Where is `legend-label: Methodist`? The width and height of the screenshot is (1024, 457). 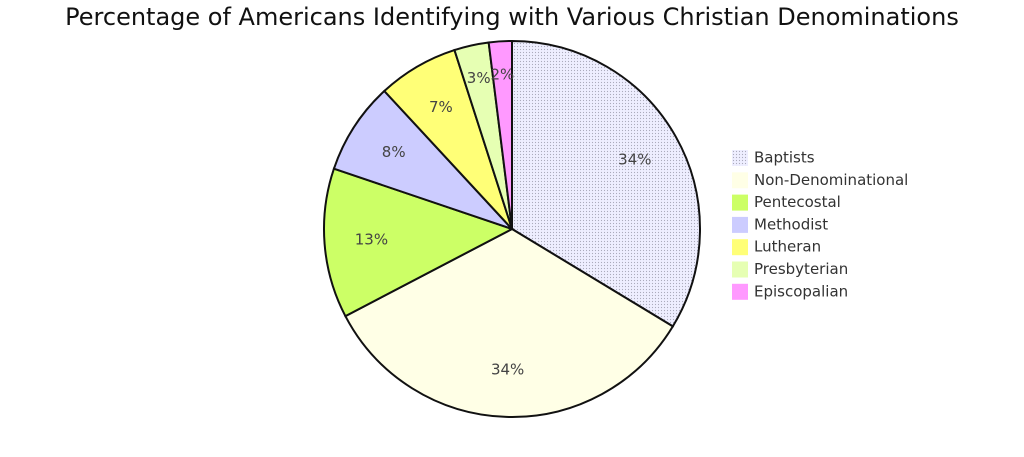
legend-label: Methodist is located at coordinates (791, 224).